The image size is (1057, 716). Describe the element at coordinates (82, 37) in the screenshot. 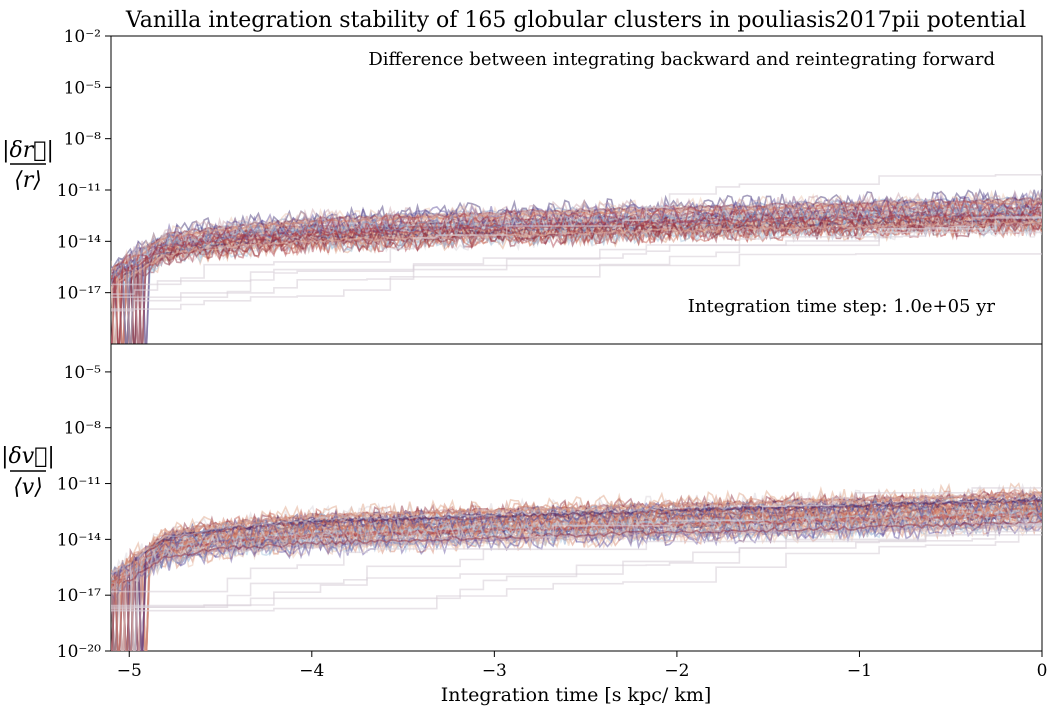

I see `y-tick-label: 10⁻²` at that location.